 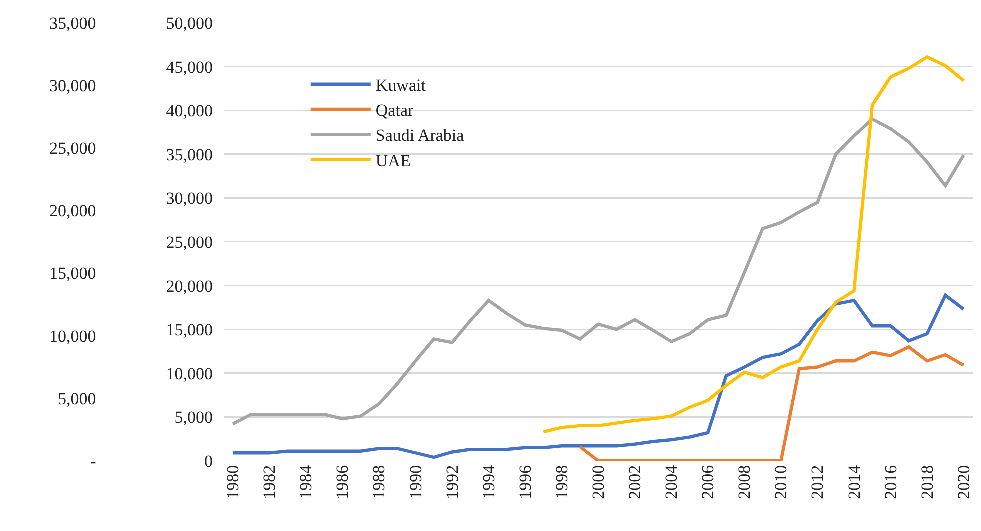 I want to click on y-tick-label: 0, so click(x=208, y=461).